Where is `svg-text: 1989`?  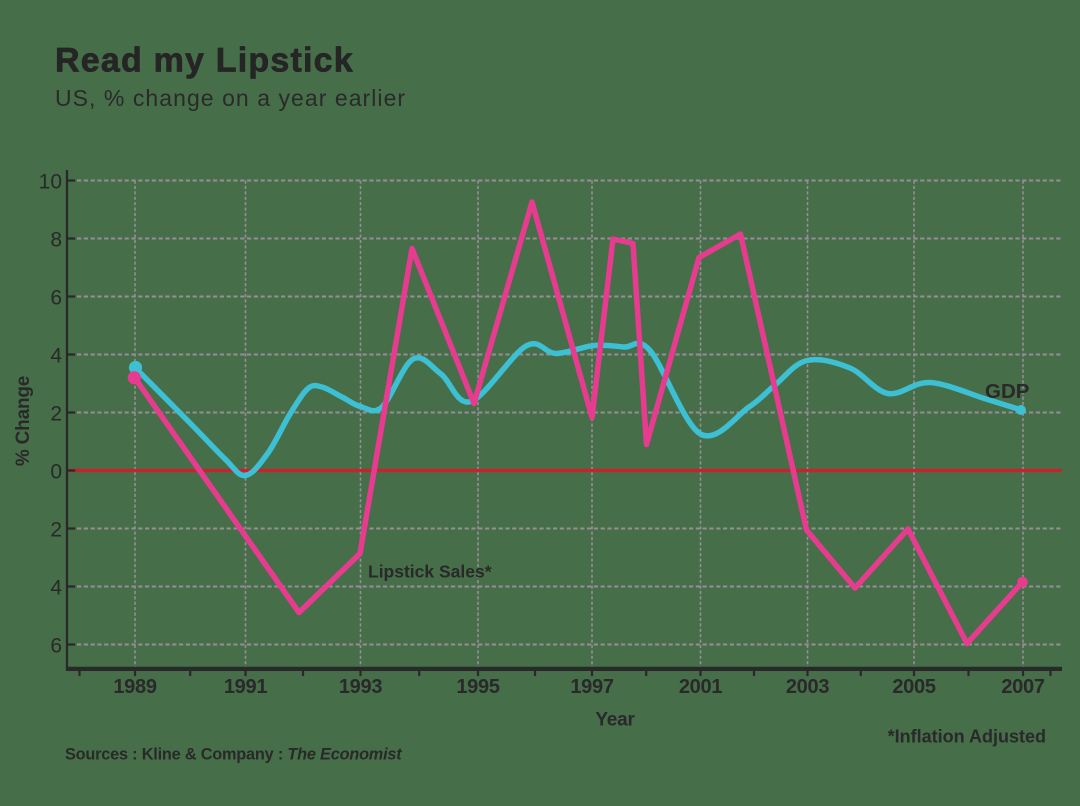 svg-text: 1989 is located at coordinates (134, 687).